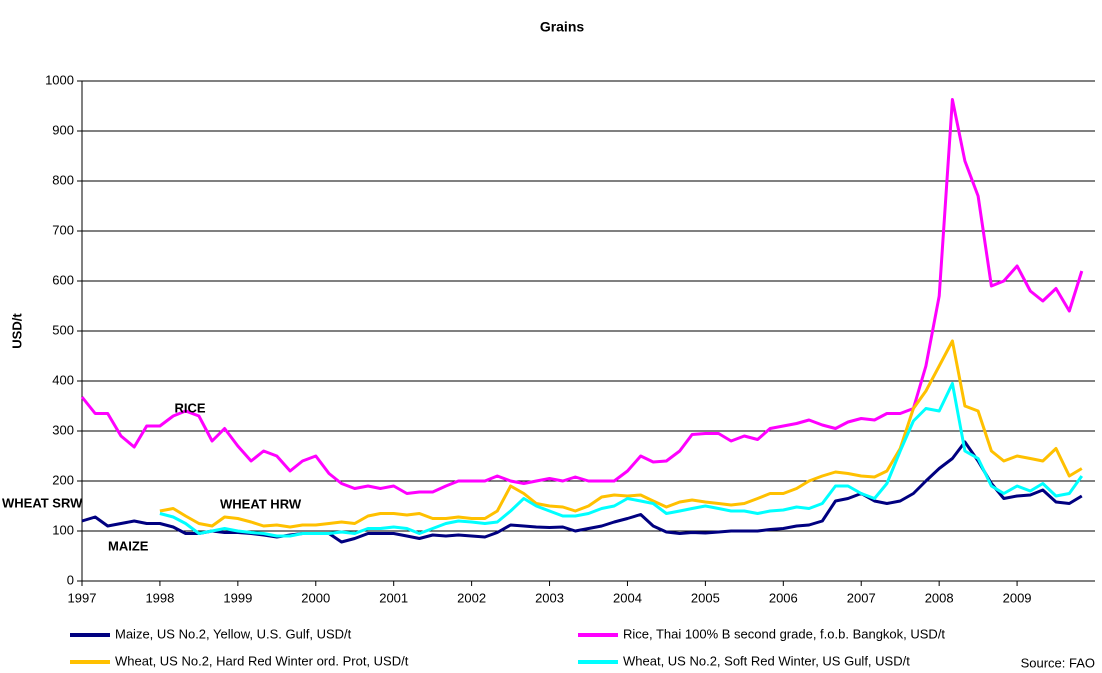 This screenshot has width=1102, height=673. What do you see at coordinates (59, 79) in the screenshot?
I see `y-tick-label: 1000` at bounding box center [59, 79].